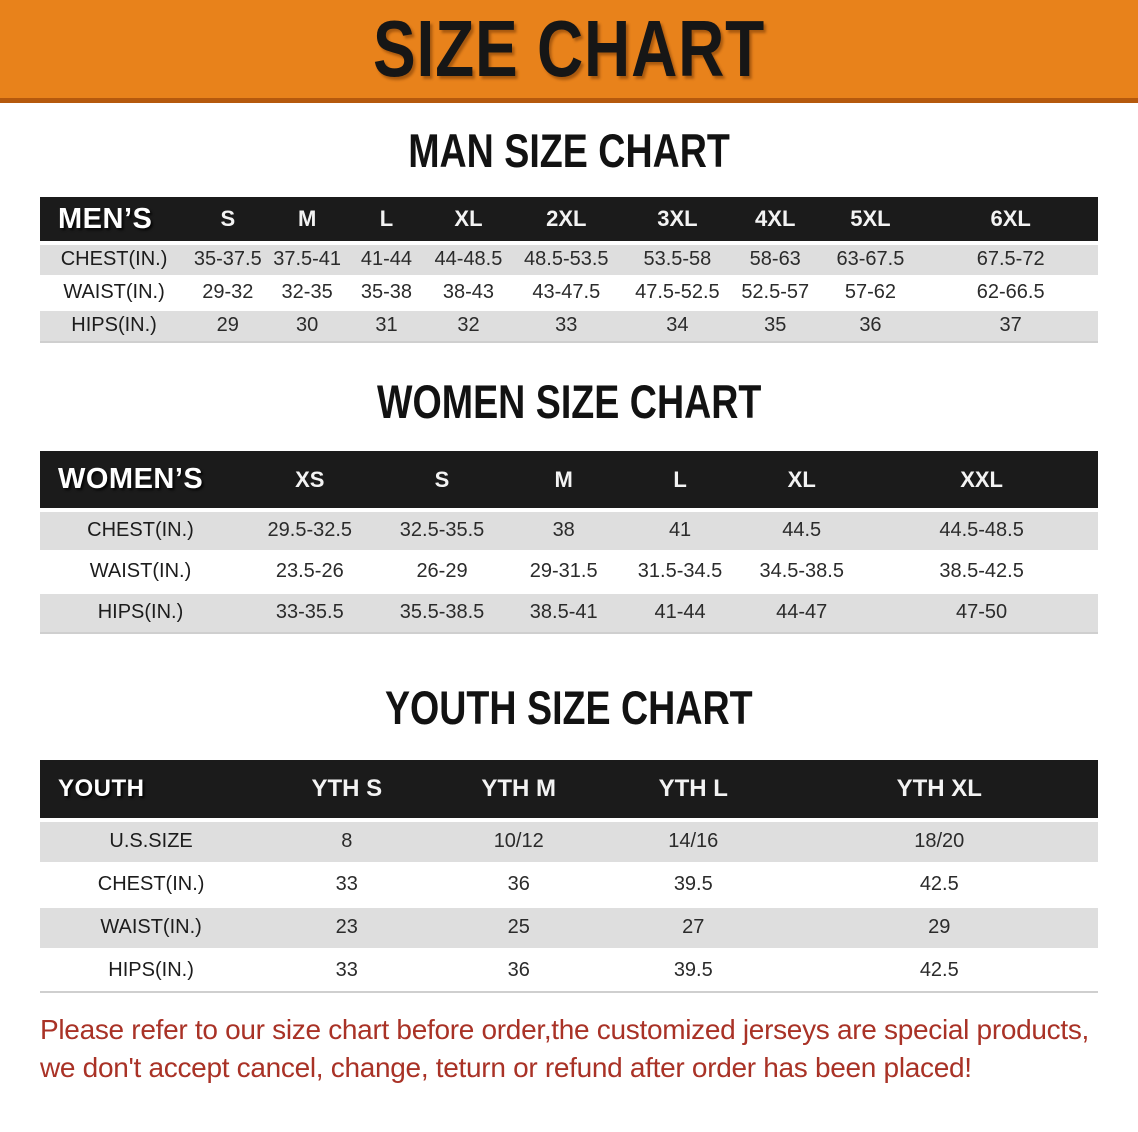 The width and height of the screenshot is (1138, 1132). Describe the element at coordinates (677, 292) in the screenshot. I see `size-value-cell: 47.5-52.5` at that location.